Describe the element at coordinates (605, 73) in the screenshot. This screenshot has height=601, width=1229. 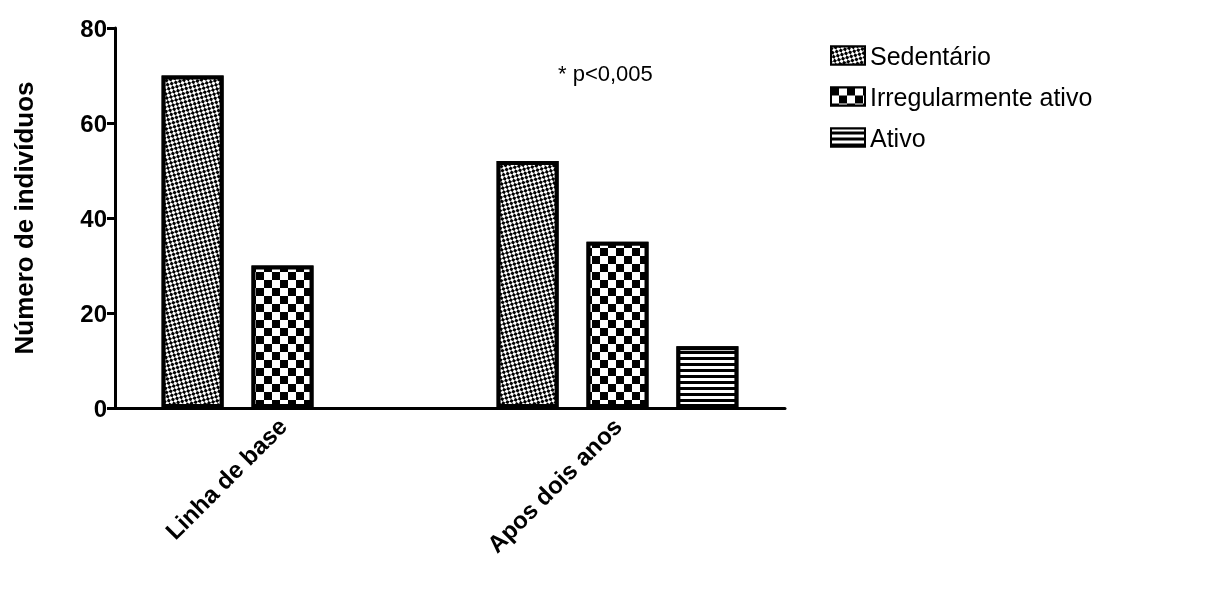
I see `annotation: * p<0,005` at that location.